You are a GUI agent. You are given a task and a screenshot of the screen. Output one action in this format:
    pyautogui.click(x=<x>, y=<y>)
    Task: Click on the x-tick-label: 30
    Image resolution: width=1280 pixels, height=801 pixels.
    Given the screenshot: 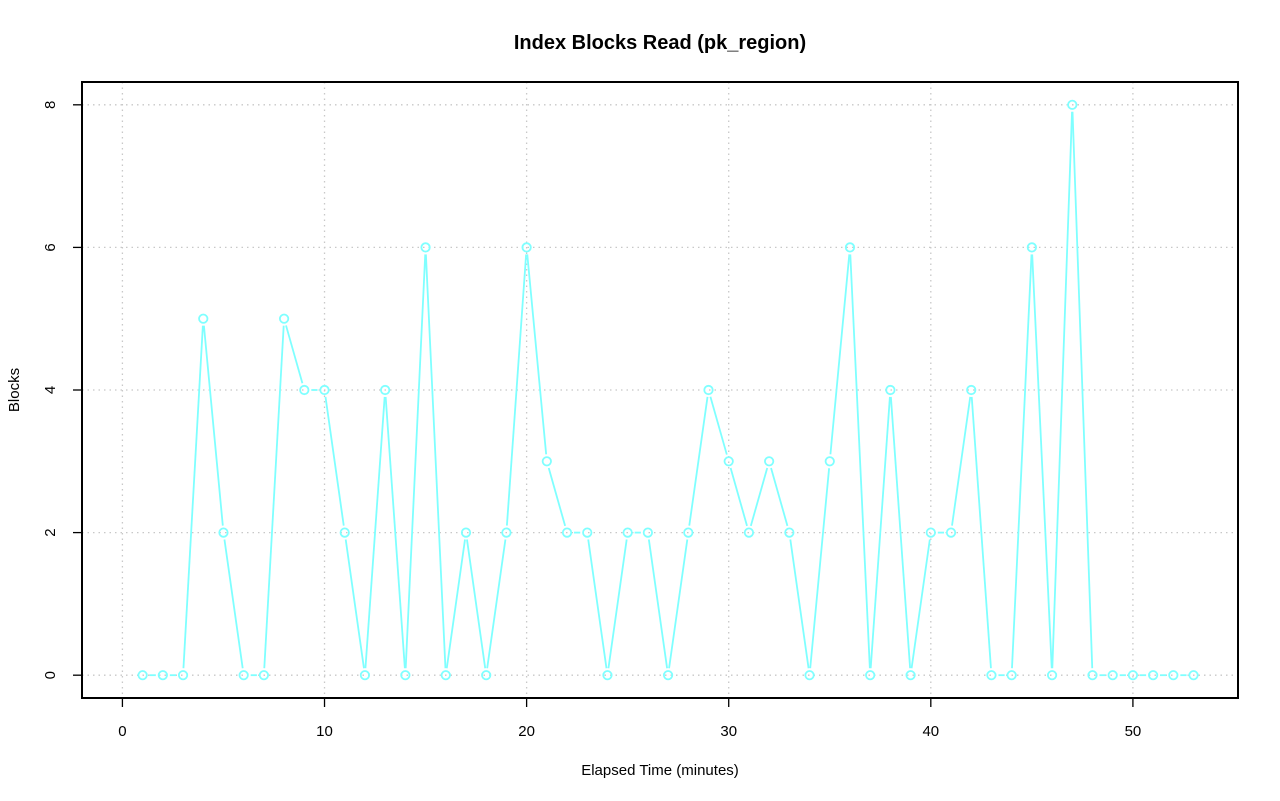 What is the action you would take?
    pyautogui.click(x=728, y=731)
    